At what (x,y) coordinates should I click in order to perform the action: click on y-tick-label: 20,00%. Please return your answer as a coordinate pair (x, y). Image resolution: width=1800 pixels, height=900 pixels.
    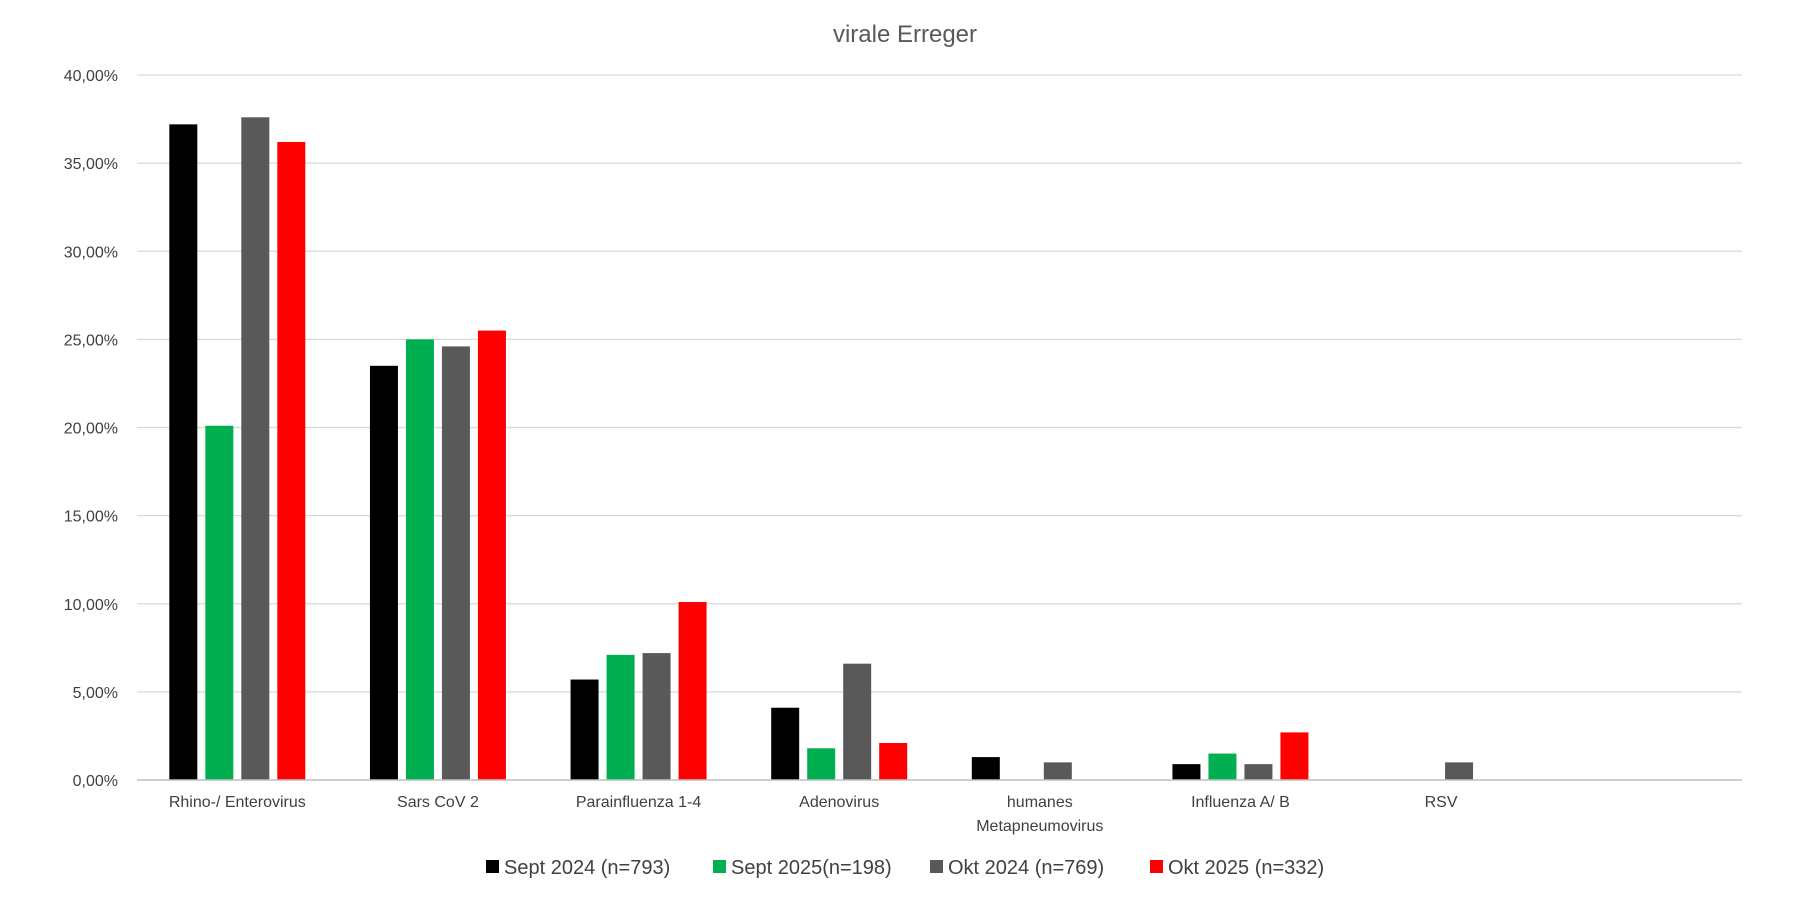
    Looking at the image, I should click on (91, 429).